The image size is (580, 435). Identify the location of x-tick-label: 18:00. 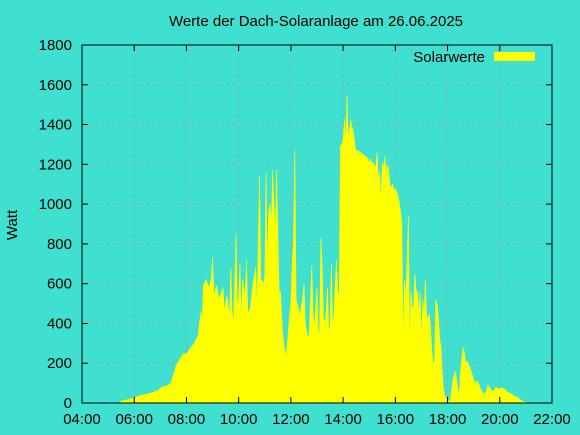
(448, 419).